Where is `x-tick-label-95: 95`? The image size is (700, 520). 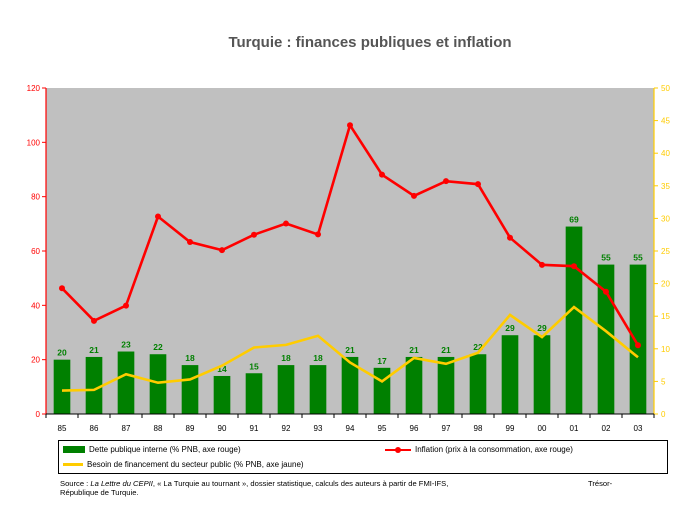
x-tick-label-95: 95 is located at coordinates (382, 428).